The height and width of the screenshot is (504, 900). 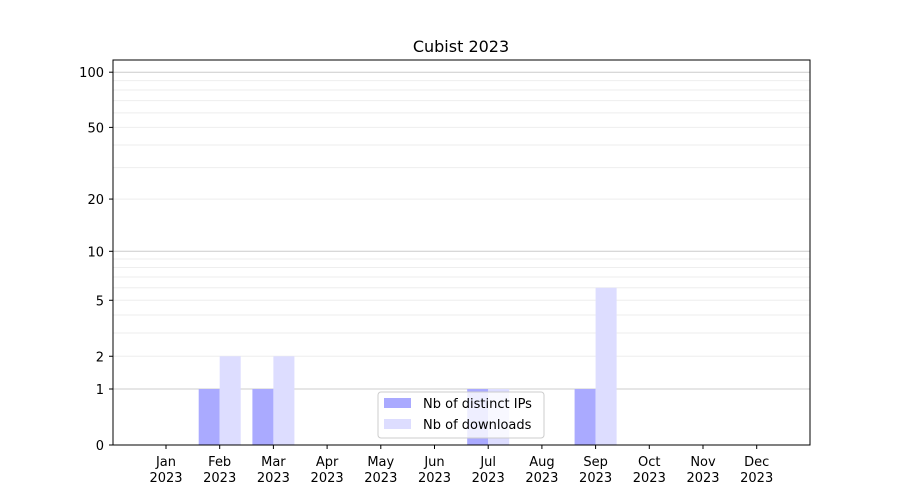 What do you see at coordinates (477, 404) in the screenshot?
I see `legend-label: Nb of distinct IPs` at bounding box center [477, 404].